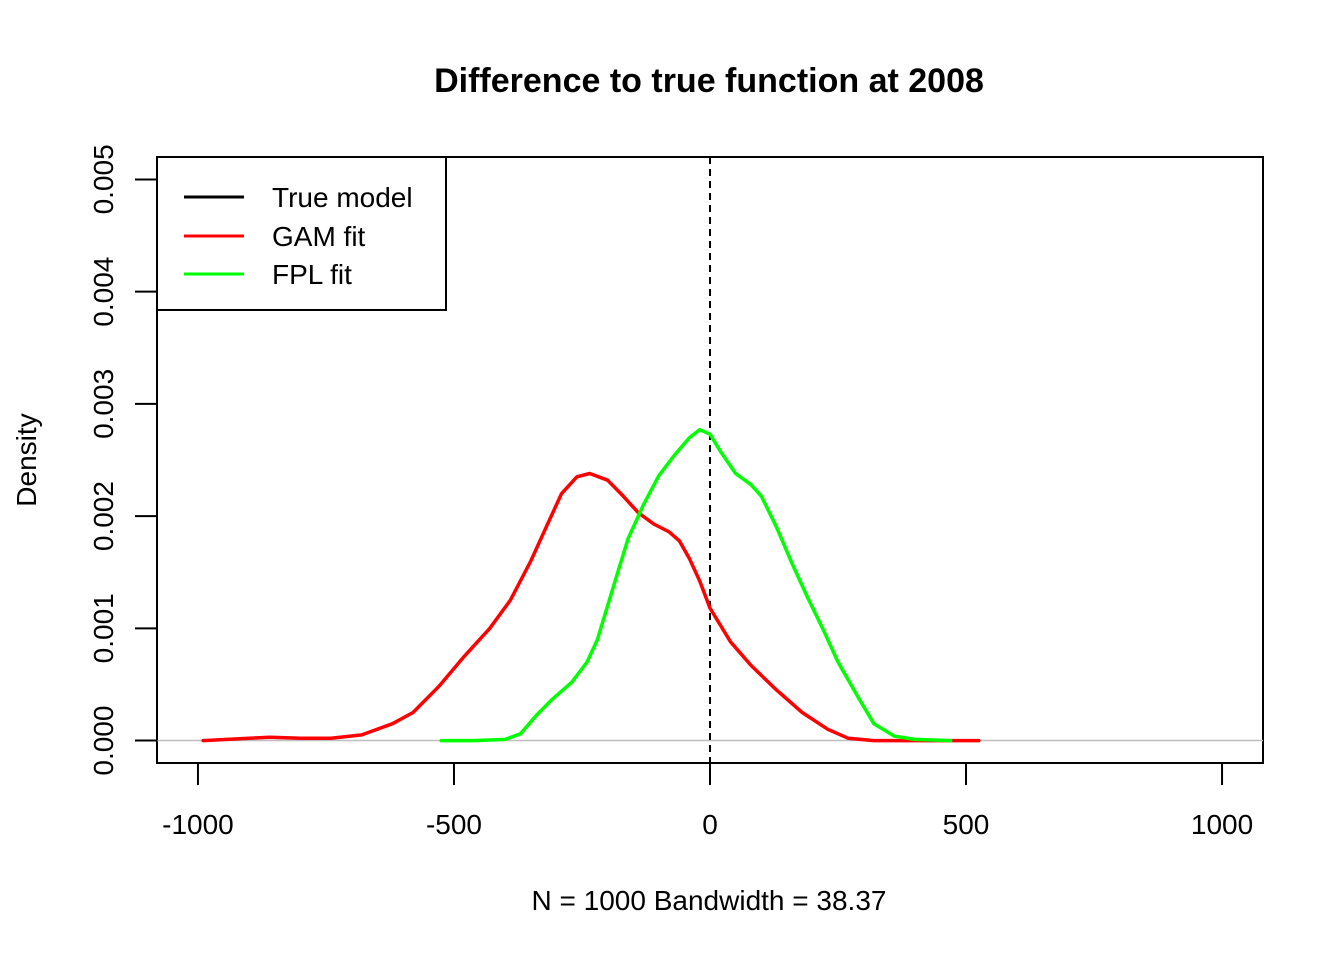  What do you see at coordinates (966, 824) in the screenshot?
I see `x-tick-label: 500` at bounding box center [966, 824].